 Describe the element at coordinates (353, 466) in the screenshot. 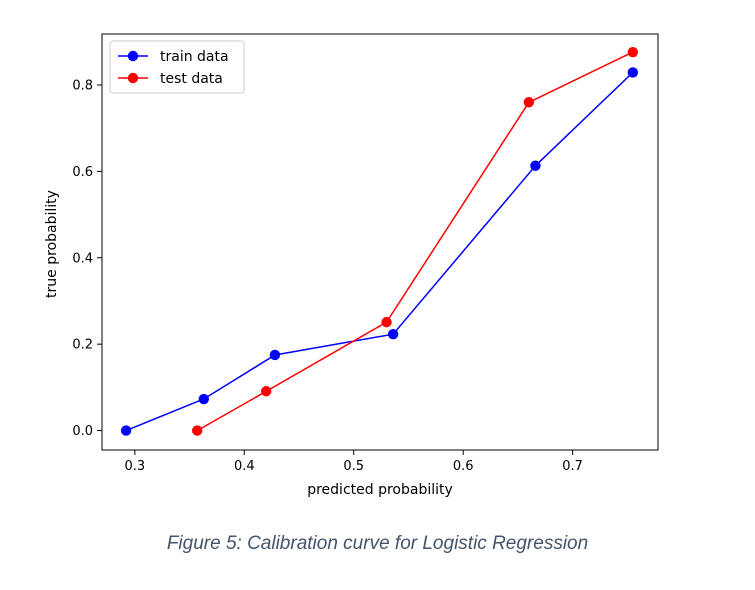

I see `x-tick-label: 0.5` at that location.